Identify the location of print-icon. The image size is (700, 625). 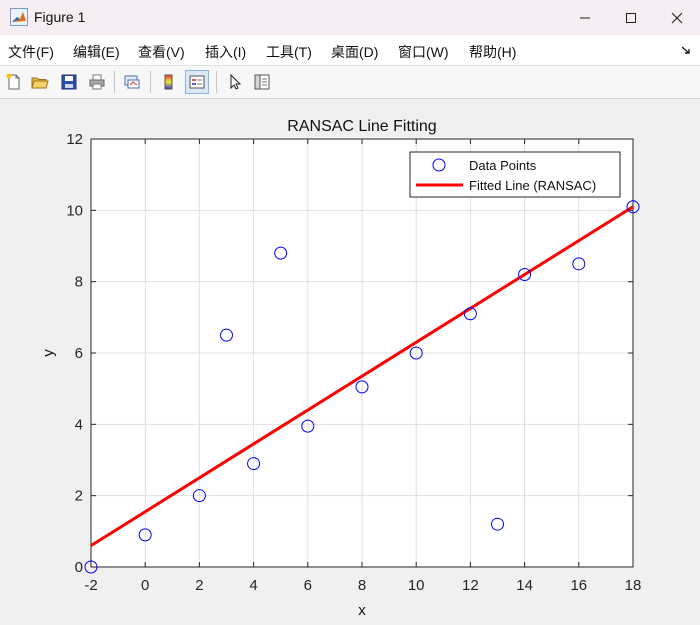
(97, 82).